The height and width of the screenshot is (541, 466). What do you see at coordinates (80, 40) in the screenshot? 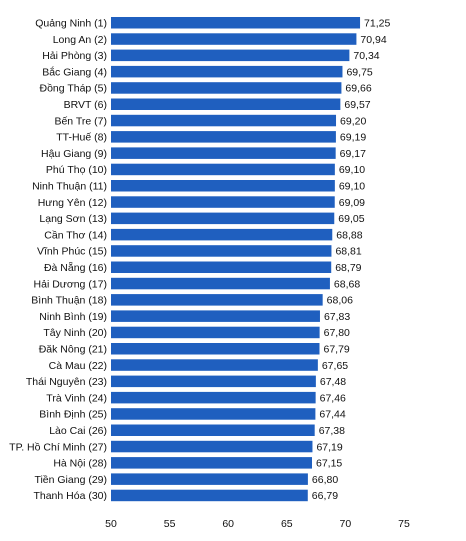
I see `category-label: Long An (2)` at bounding box center [80, 40].